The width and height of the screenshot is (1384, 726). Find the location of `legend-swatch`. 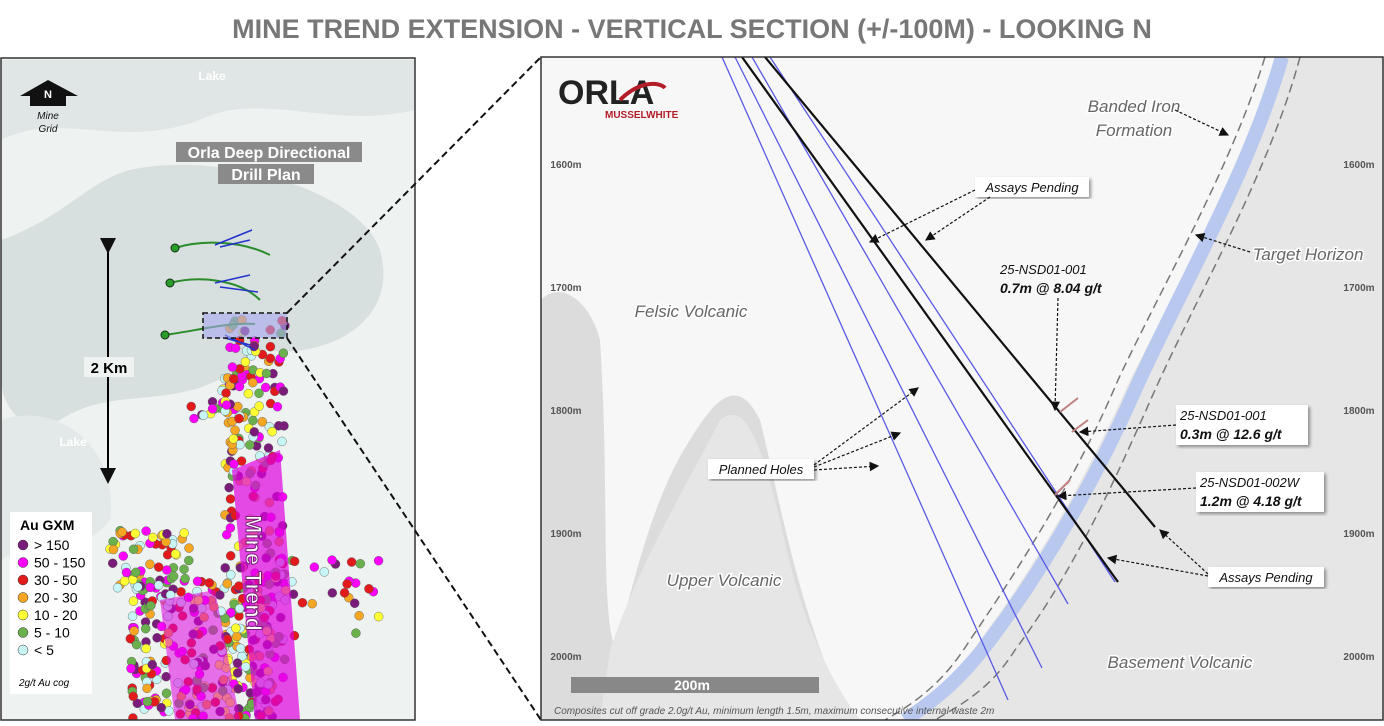

legend-swatch is located at coordinates (23, 562).